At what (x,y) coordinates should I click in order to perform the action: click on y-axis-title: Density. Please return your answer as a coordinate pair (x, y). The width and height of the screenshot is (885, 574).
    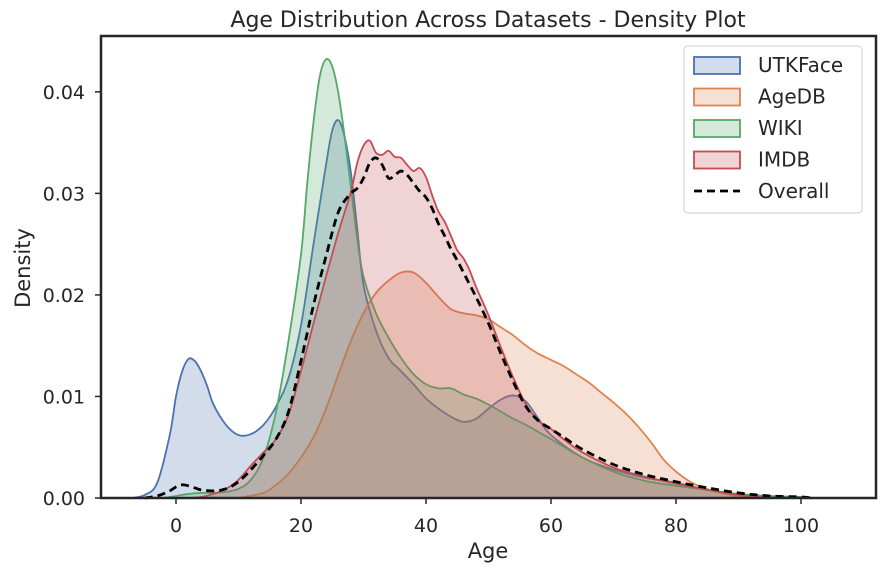
    Looking at the image, I should click on (23, 268).